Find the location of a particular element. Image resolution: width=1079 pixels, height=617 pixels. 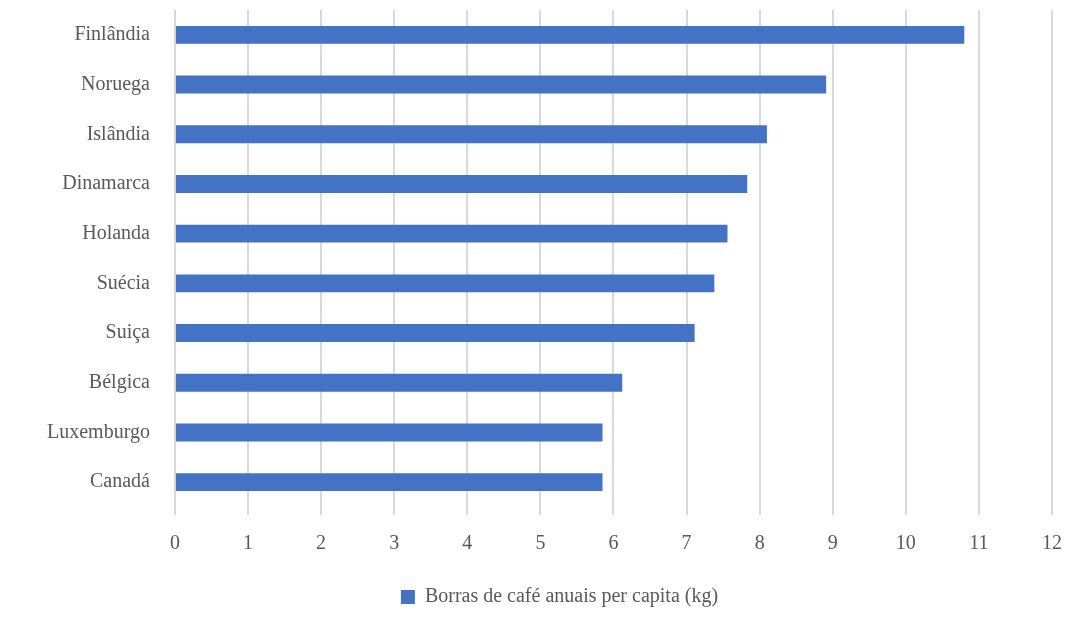

legend-label: Borras de café anuais per capita (kg) is located at coordinates (571, 596).